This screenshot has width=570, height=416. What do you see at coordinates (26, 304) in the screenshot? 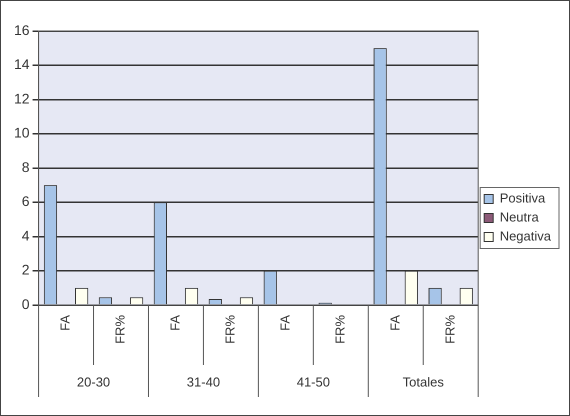
I see `y-tick-label: 0` at bounding box center [26, 304].